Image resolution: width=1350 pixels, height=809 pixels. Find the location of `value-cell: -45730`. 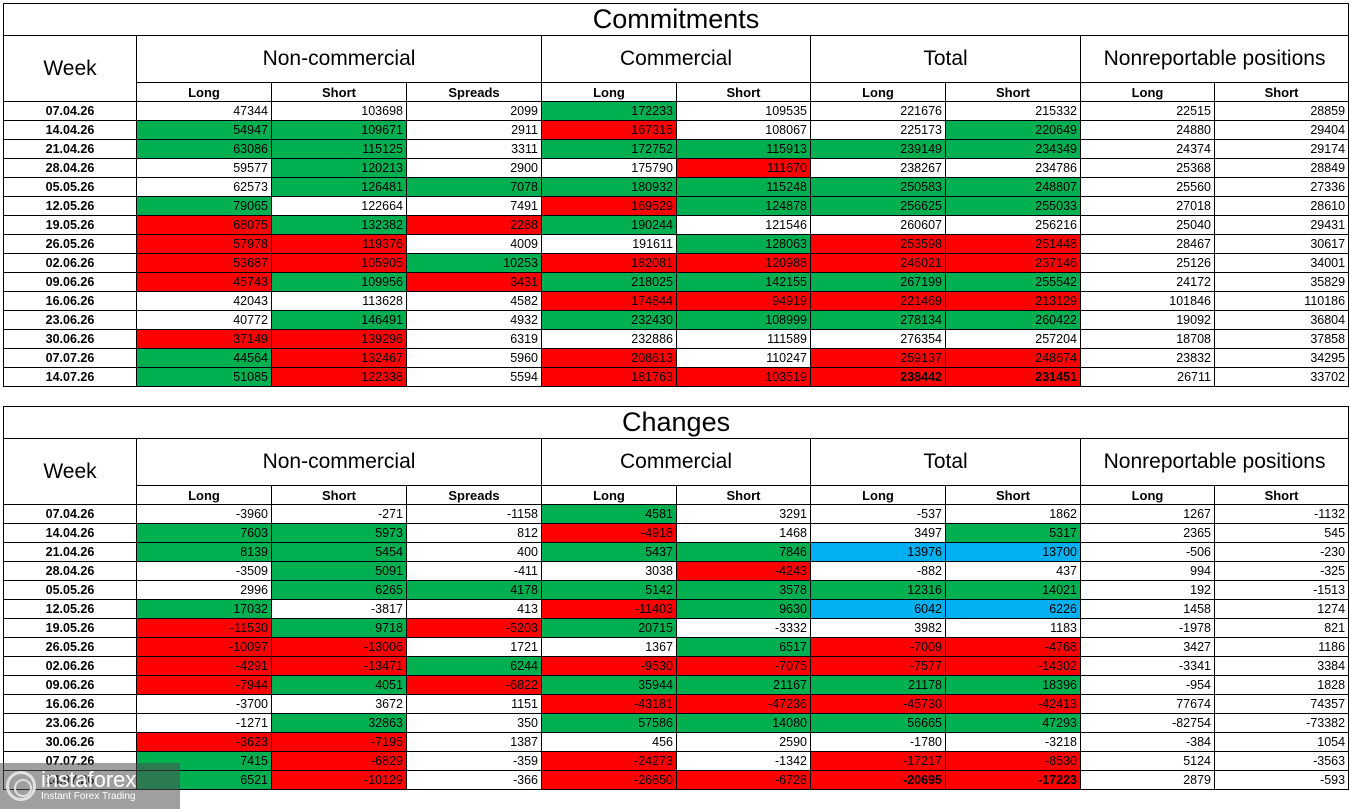

value-cell: -45730 is located at coordinates (878, 704).